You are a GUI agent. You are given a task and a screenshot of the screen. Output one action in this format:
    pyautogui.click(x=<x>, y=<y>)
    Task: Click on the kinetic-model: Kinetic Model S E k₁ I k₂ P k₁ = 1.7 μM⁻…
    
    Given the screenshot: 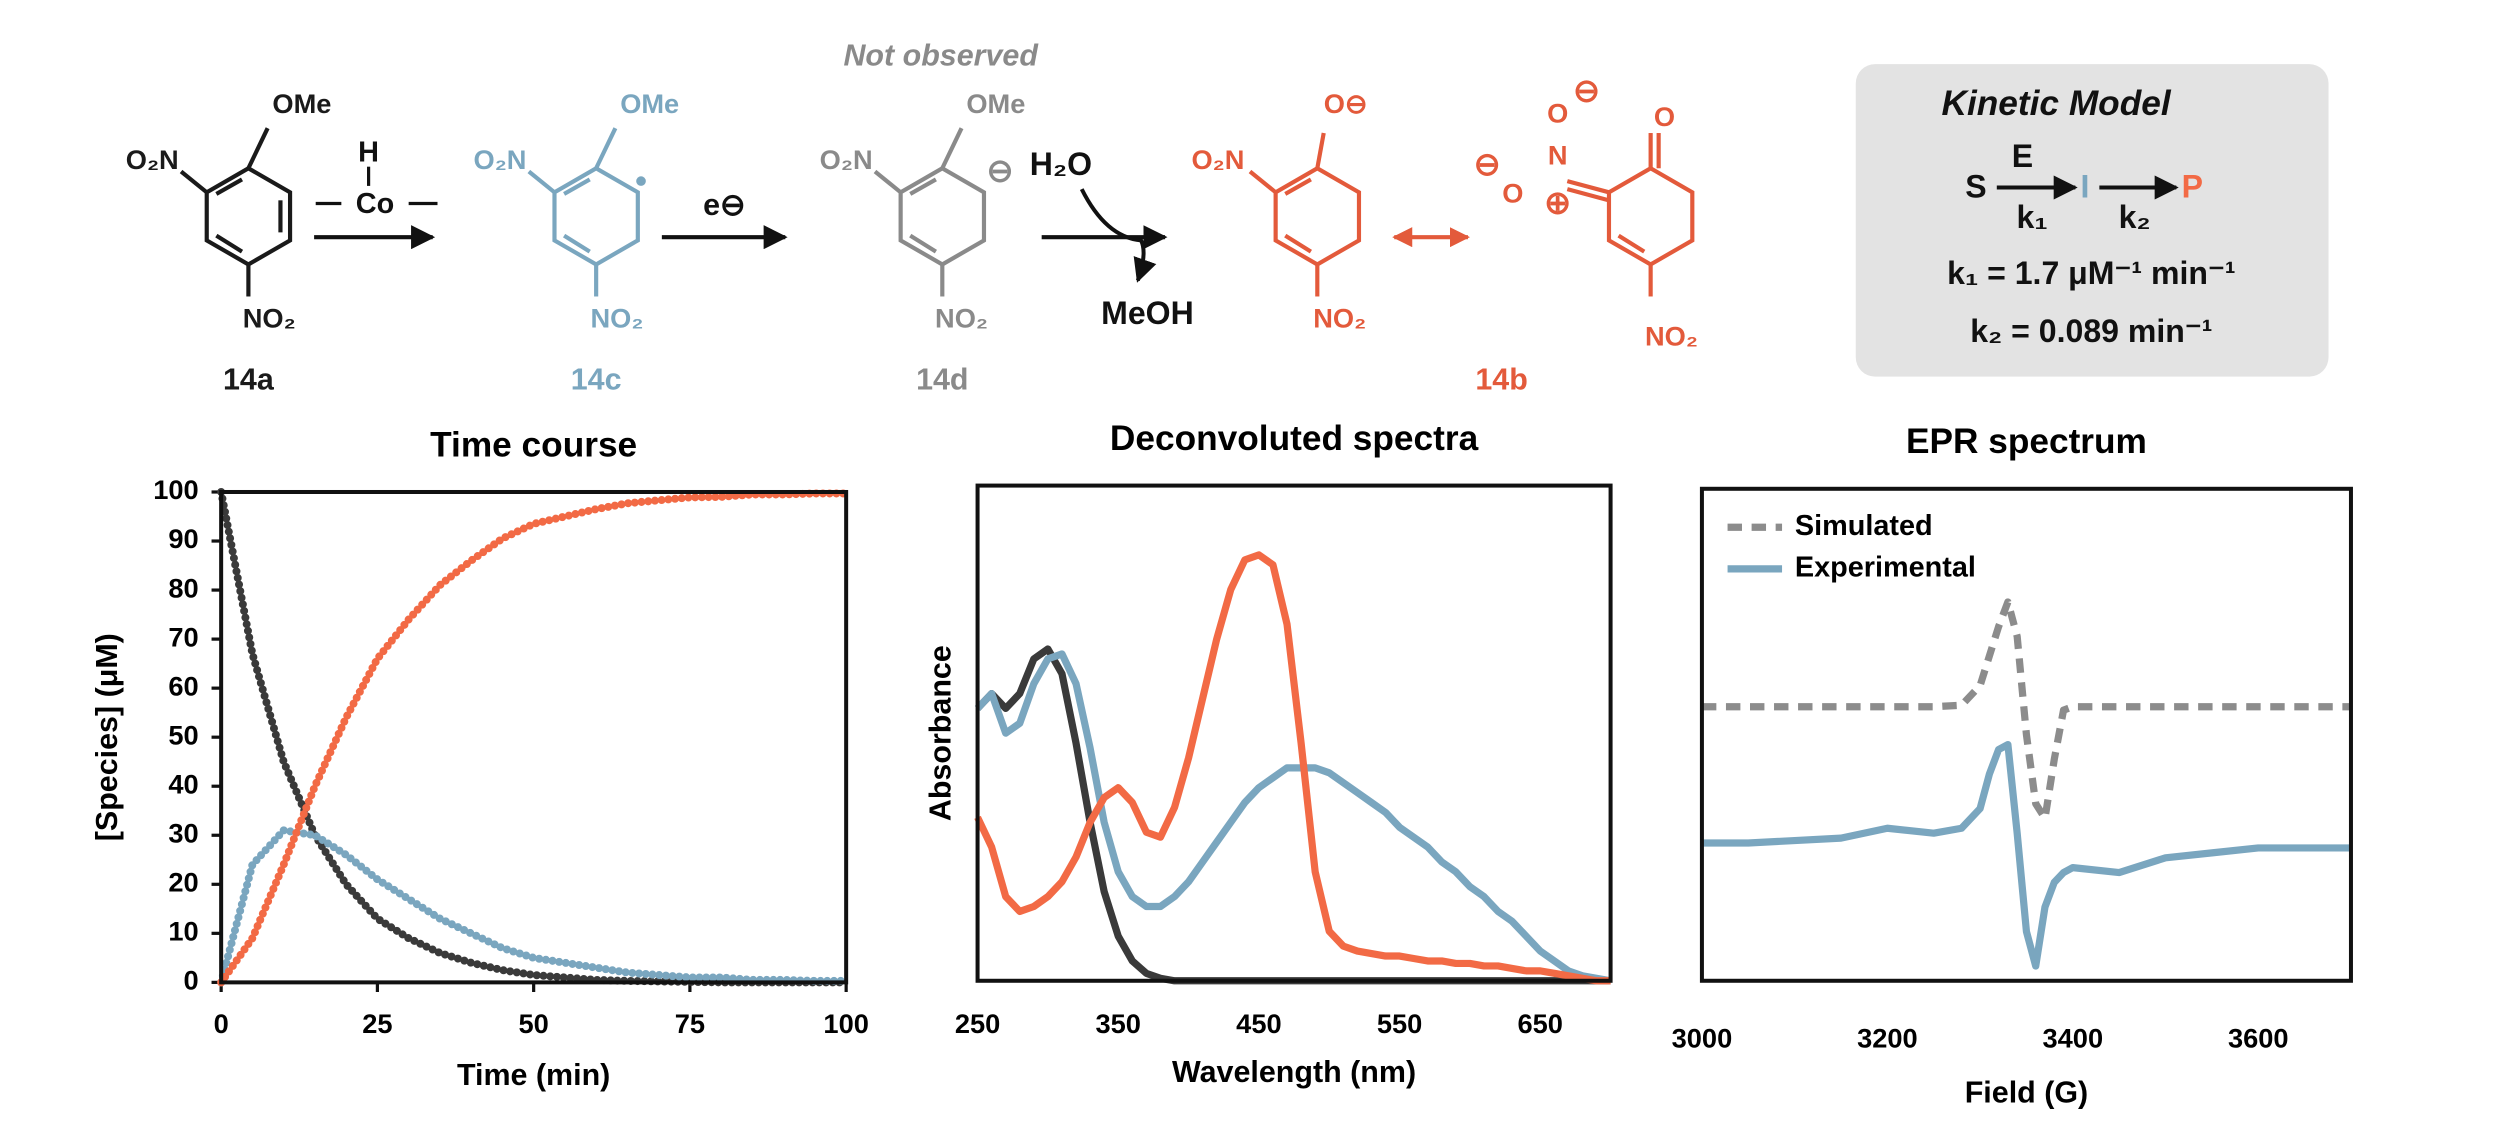 What is the action you would take?
    pyautogui.click(x=2092, y=220)
    